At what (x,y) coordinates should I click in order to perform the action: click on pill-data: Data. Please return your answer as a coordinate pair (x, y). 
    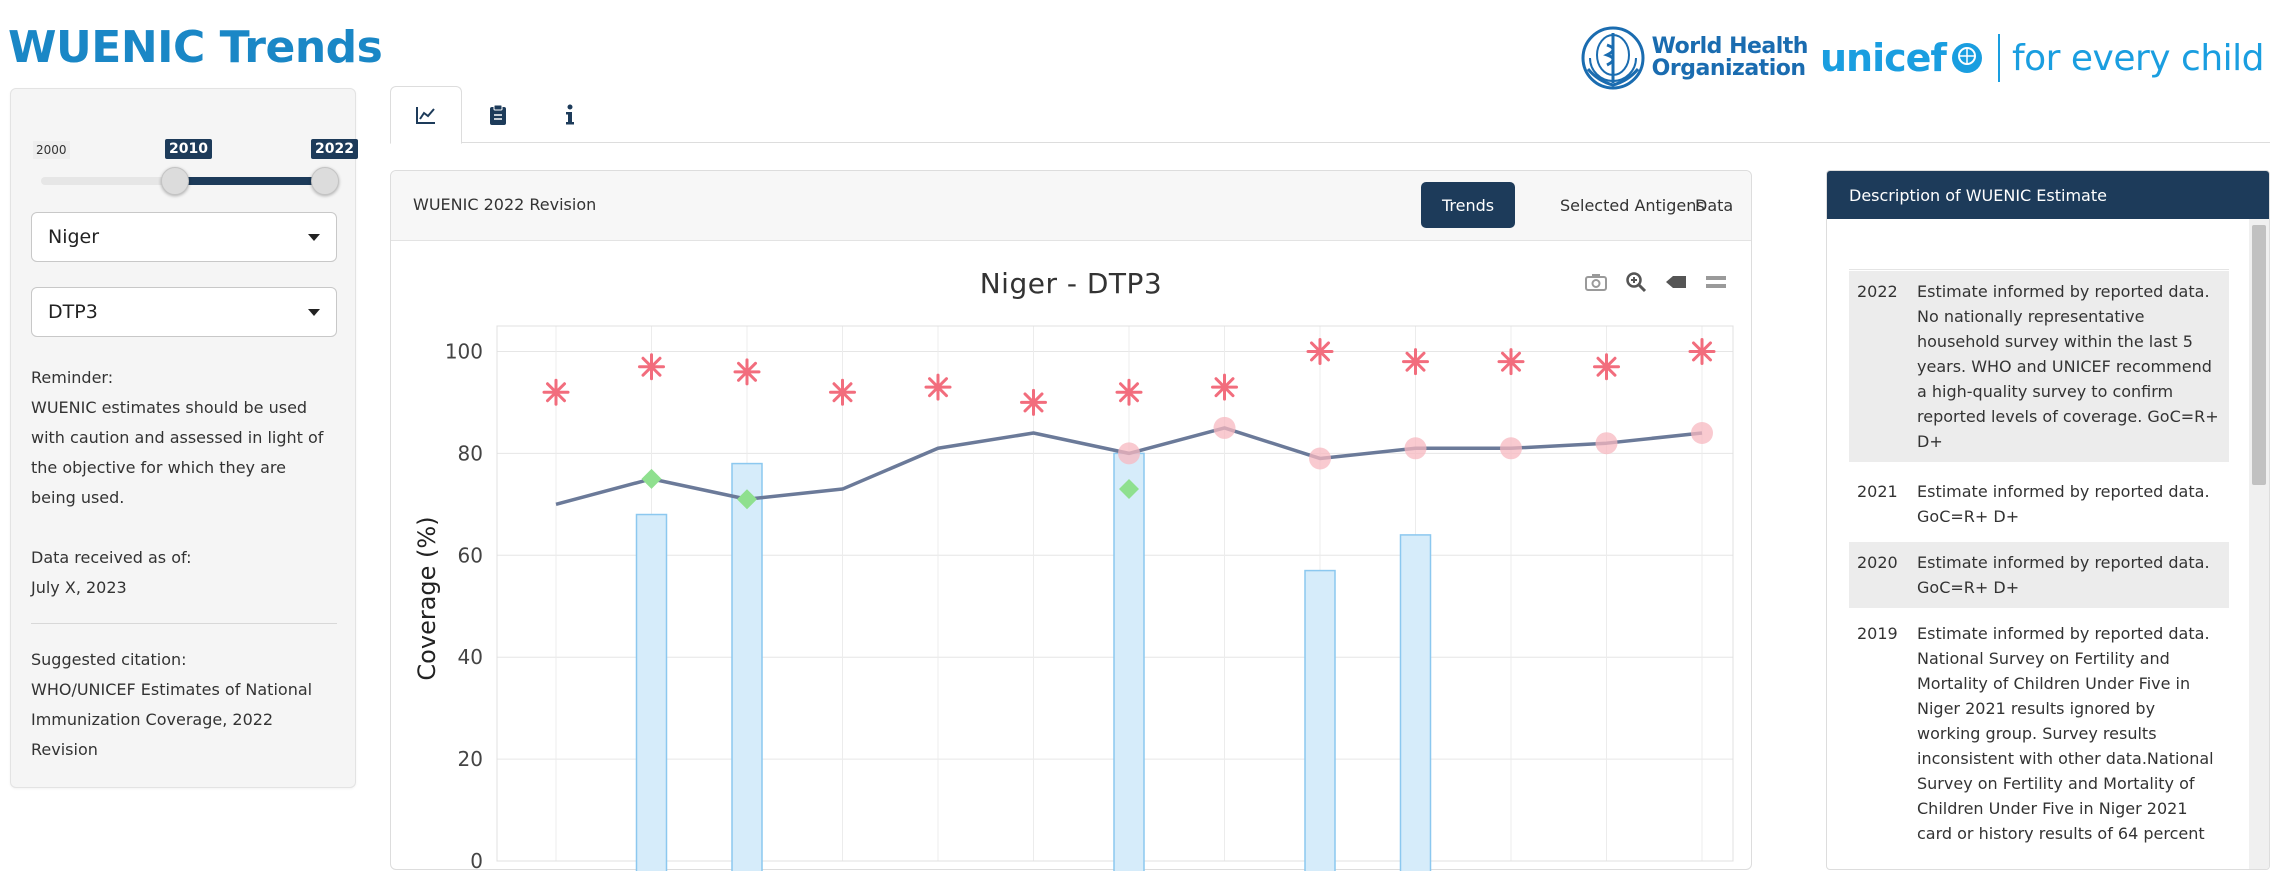
    Looking at the image, I should click on (1714, 205).